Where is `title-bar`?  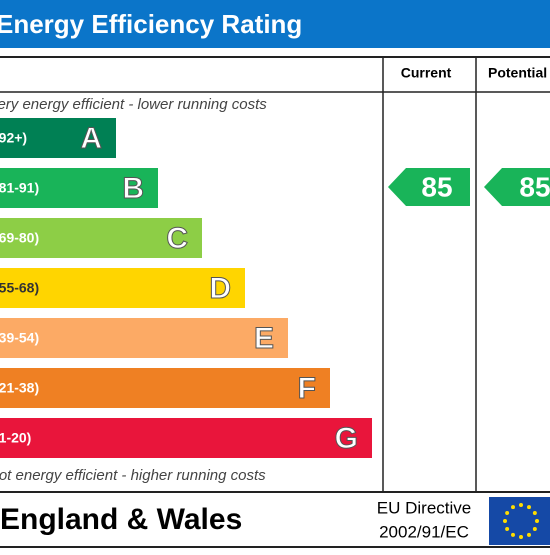 title-bar is located at coordinates (275, 24).